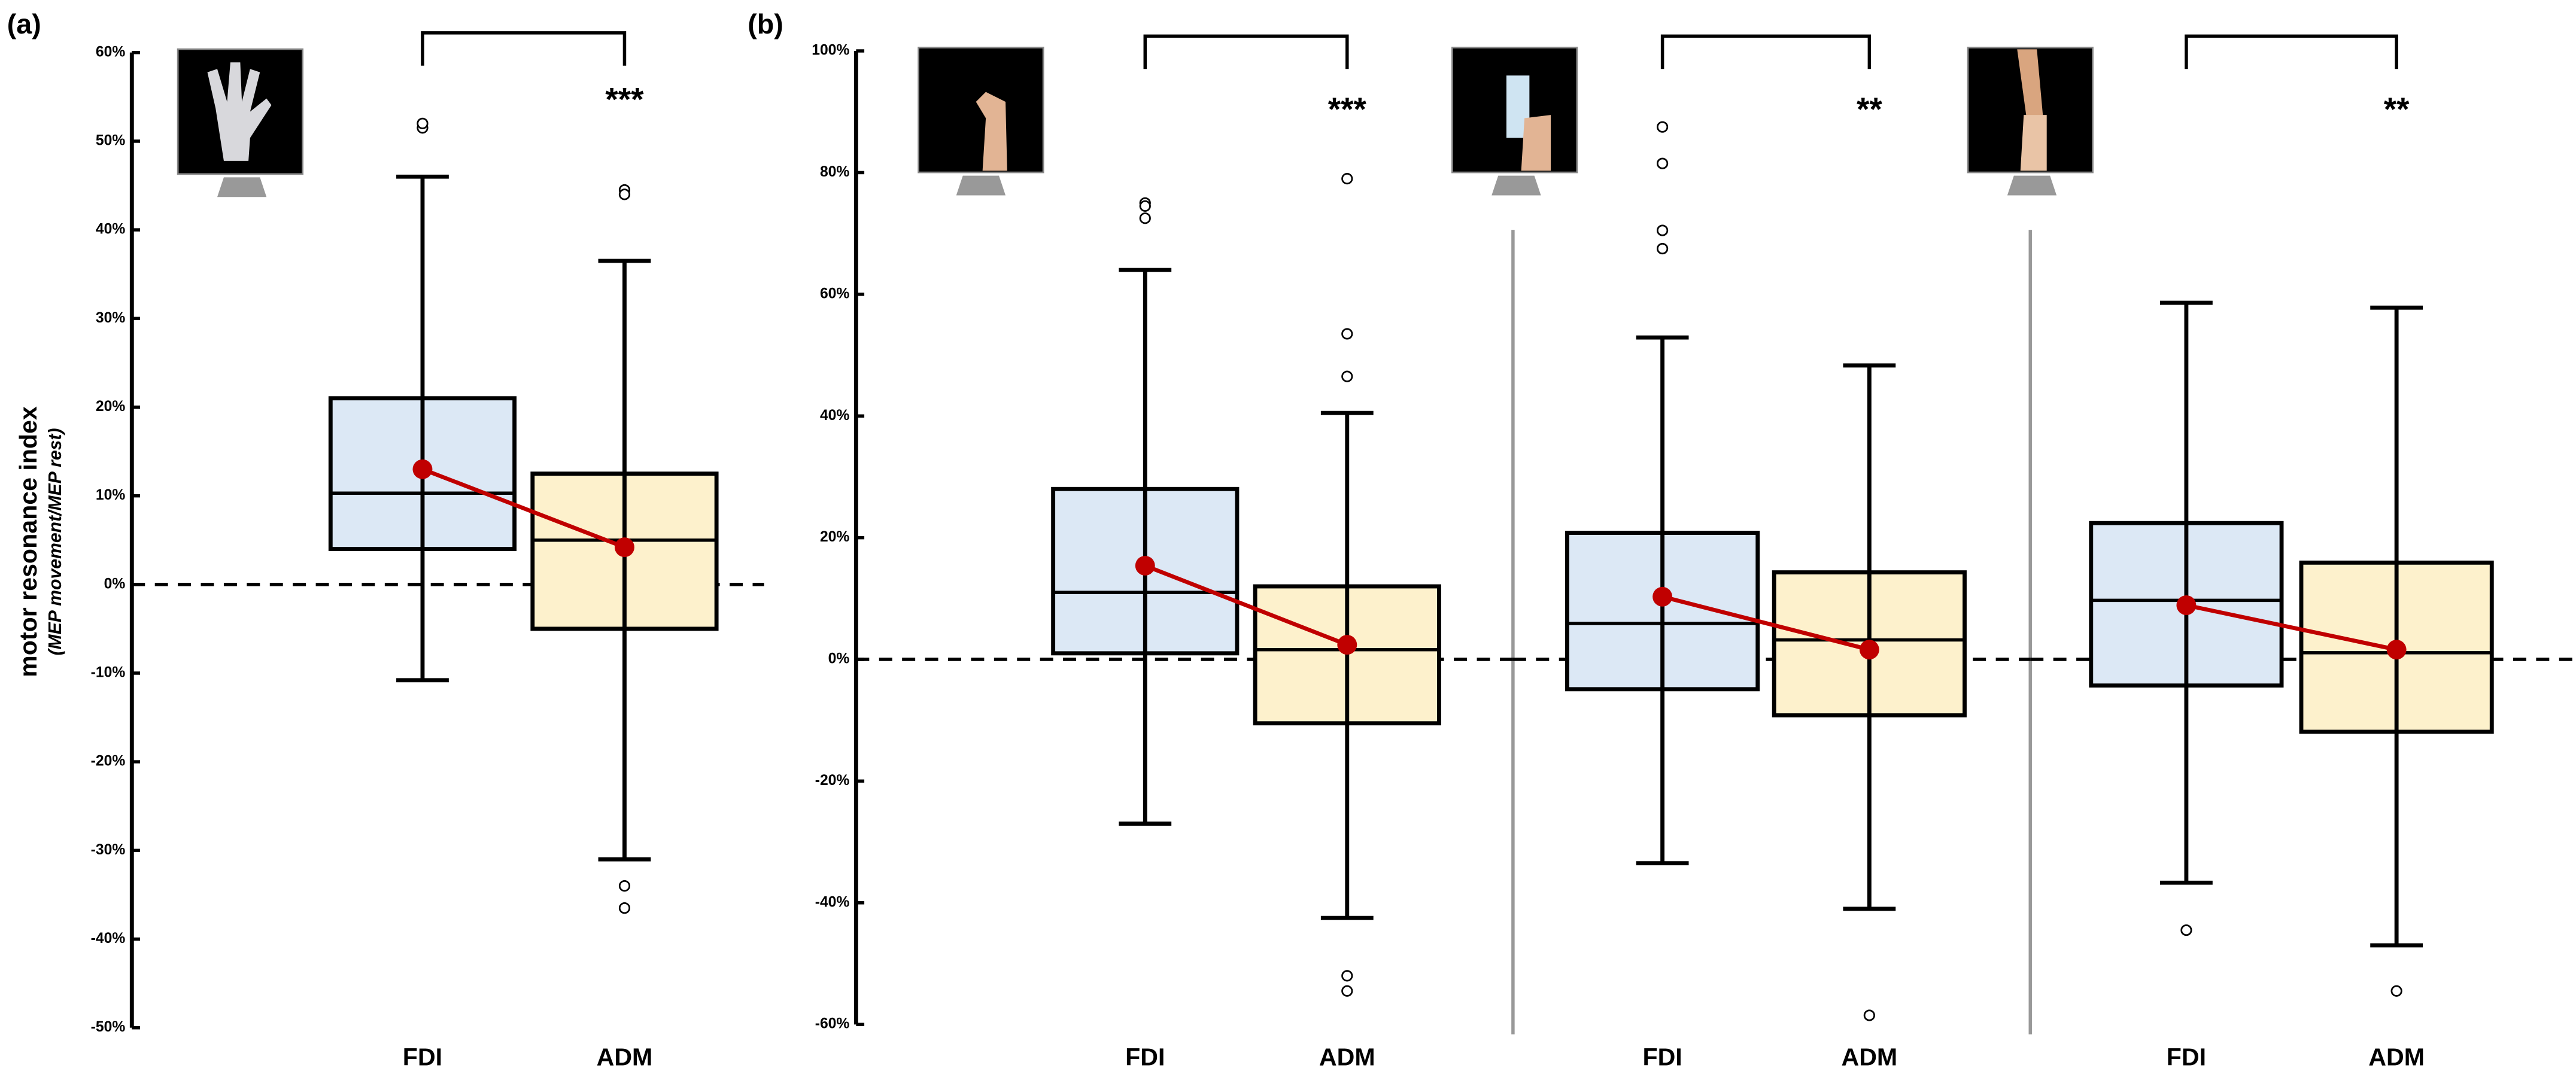  I want to click on y-tick-label: 30%, so click(111, 318).